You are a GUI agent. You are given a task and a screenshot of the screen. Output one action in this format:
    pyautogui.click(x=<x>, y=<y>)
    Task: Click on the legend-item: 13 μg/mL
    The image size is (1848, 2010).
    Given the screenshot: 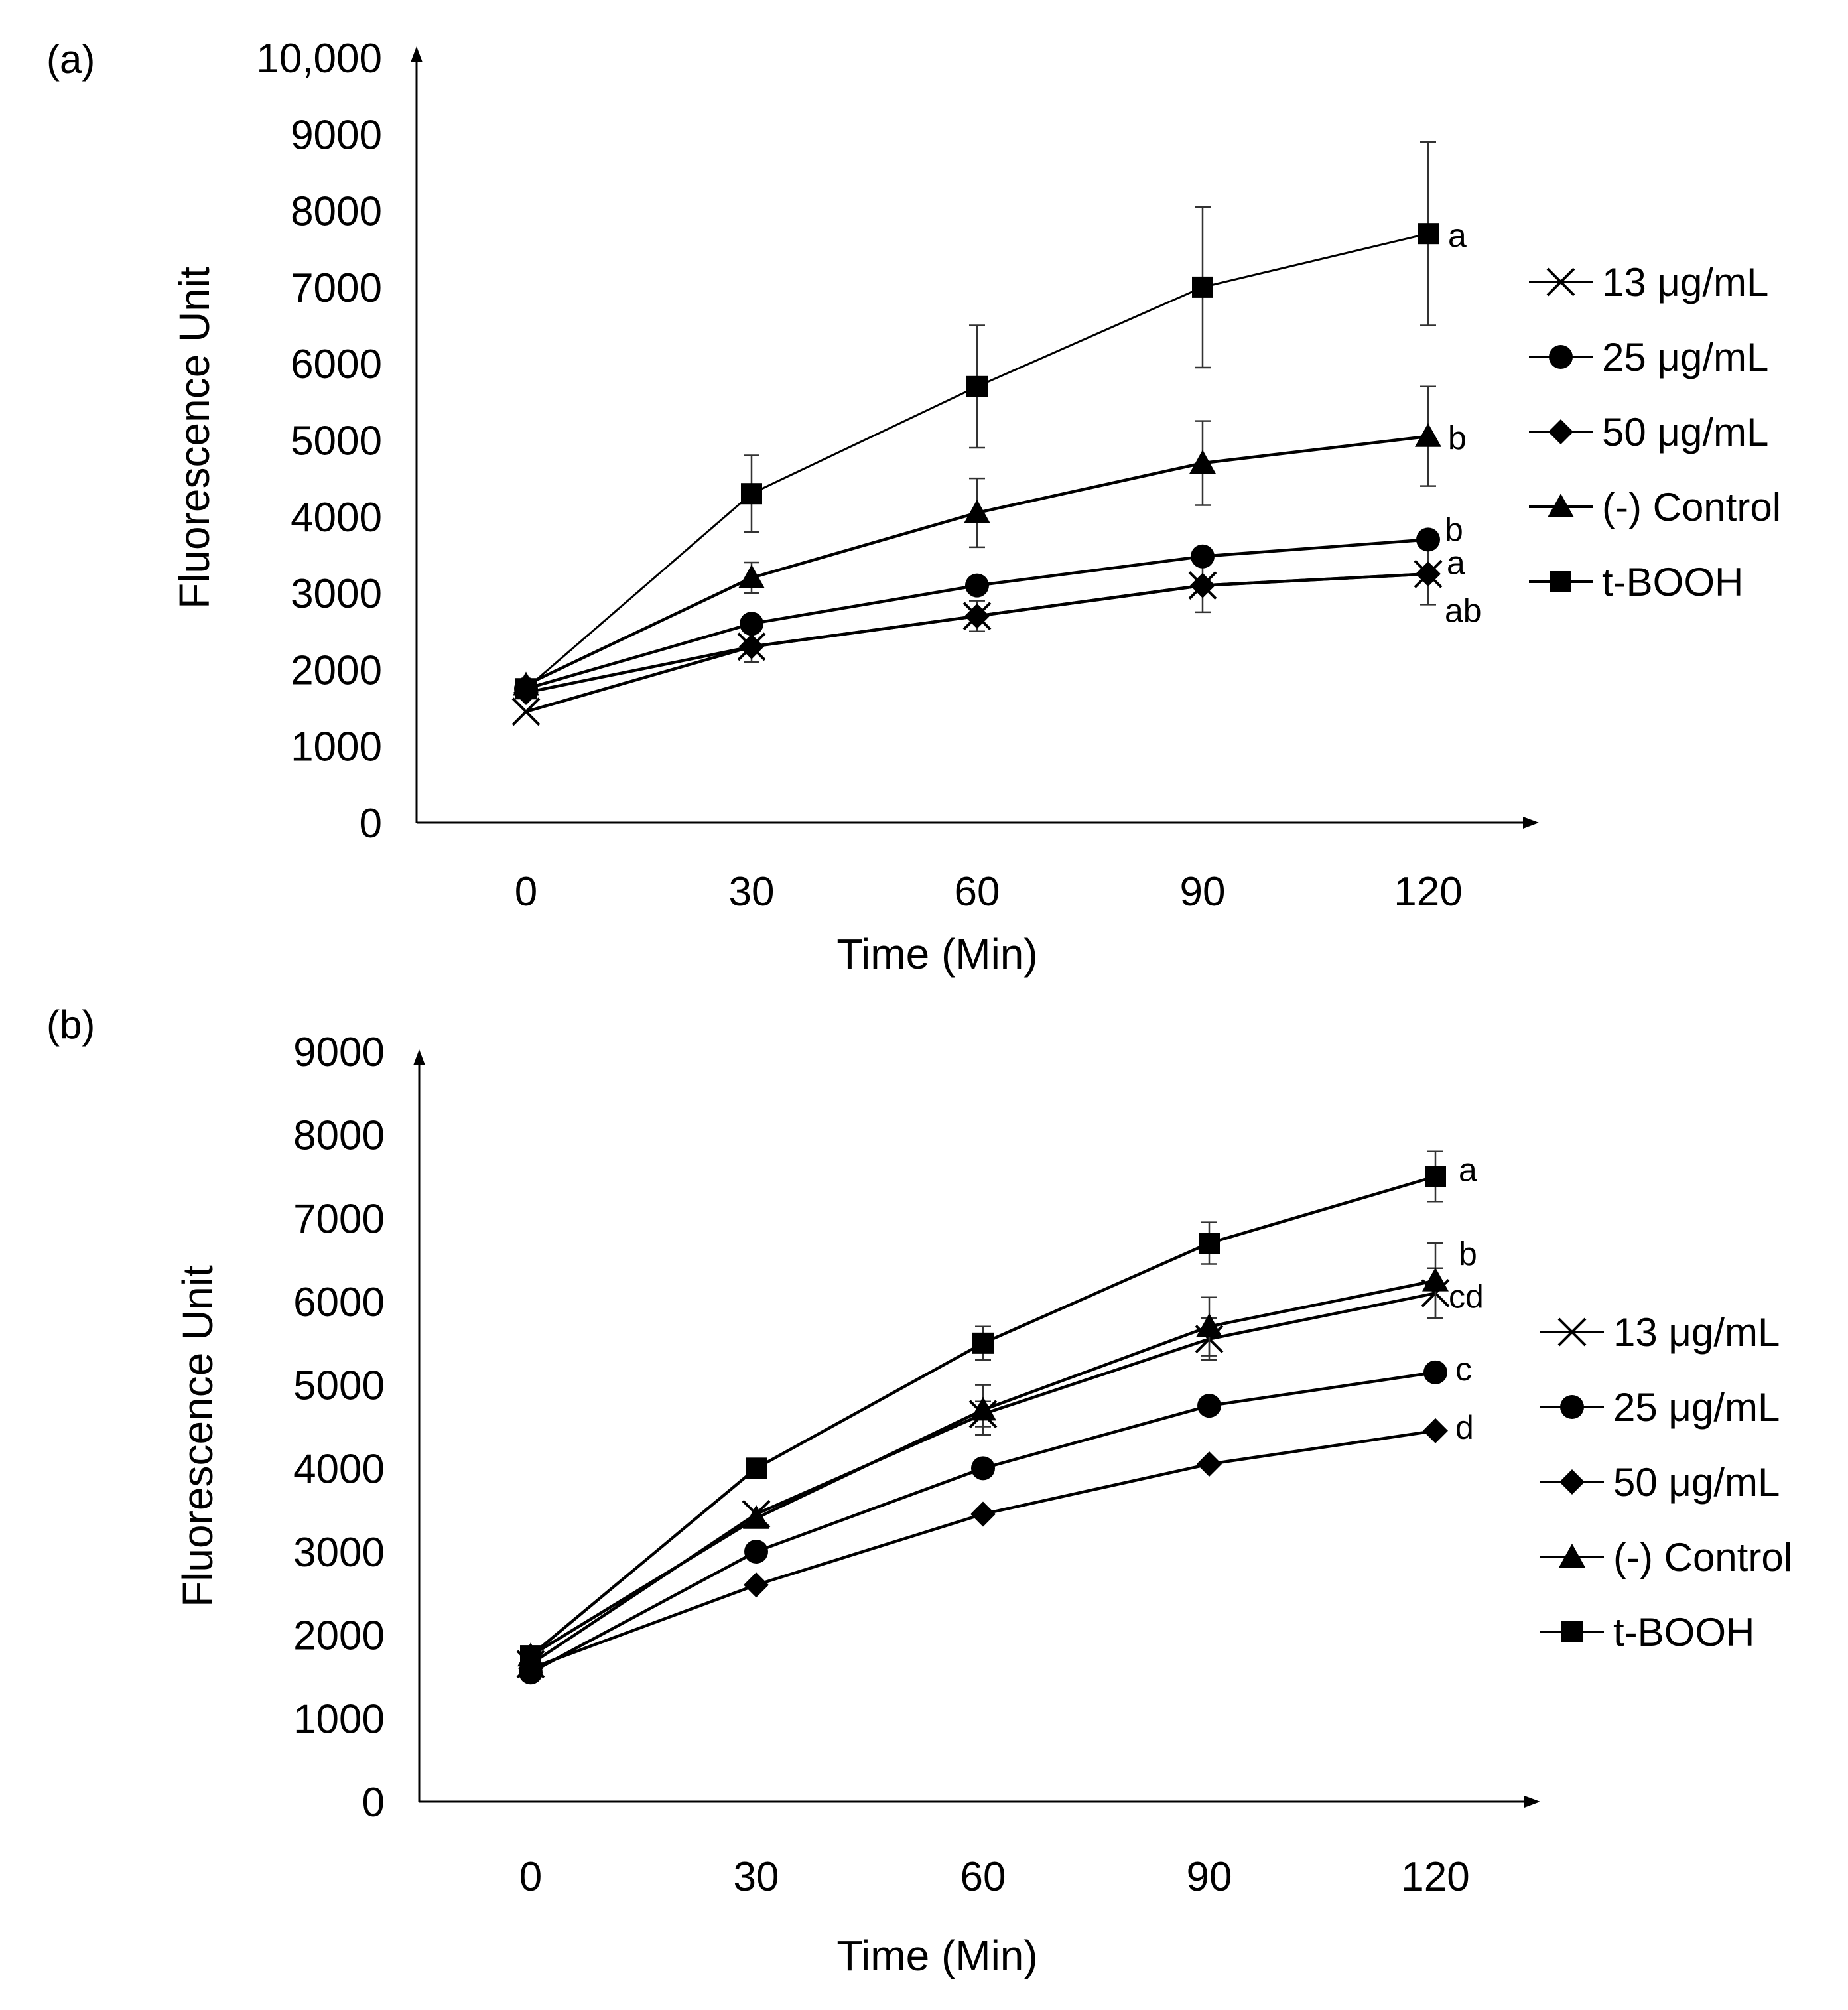 What is the action you would take?
    pyautogui.click(x=1648, y=282)
    